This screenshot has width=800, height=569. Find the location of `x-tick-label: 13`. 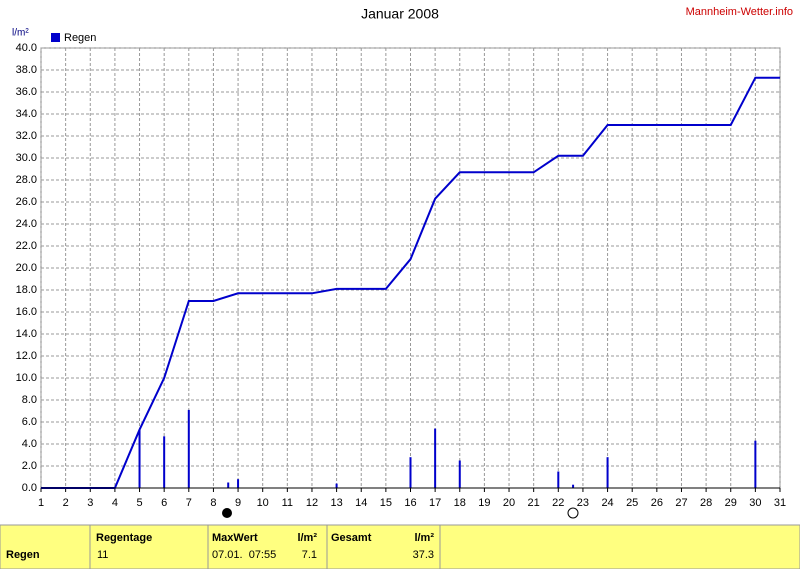

x-tick-label: 13 is located at coordinates (336, 503).